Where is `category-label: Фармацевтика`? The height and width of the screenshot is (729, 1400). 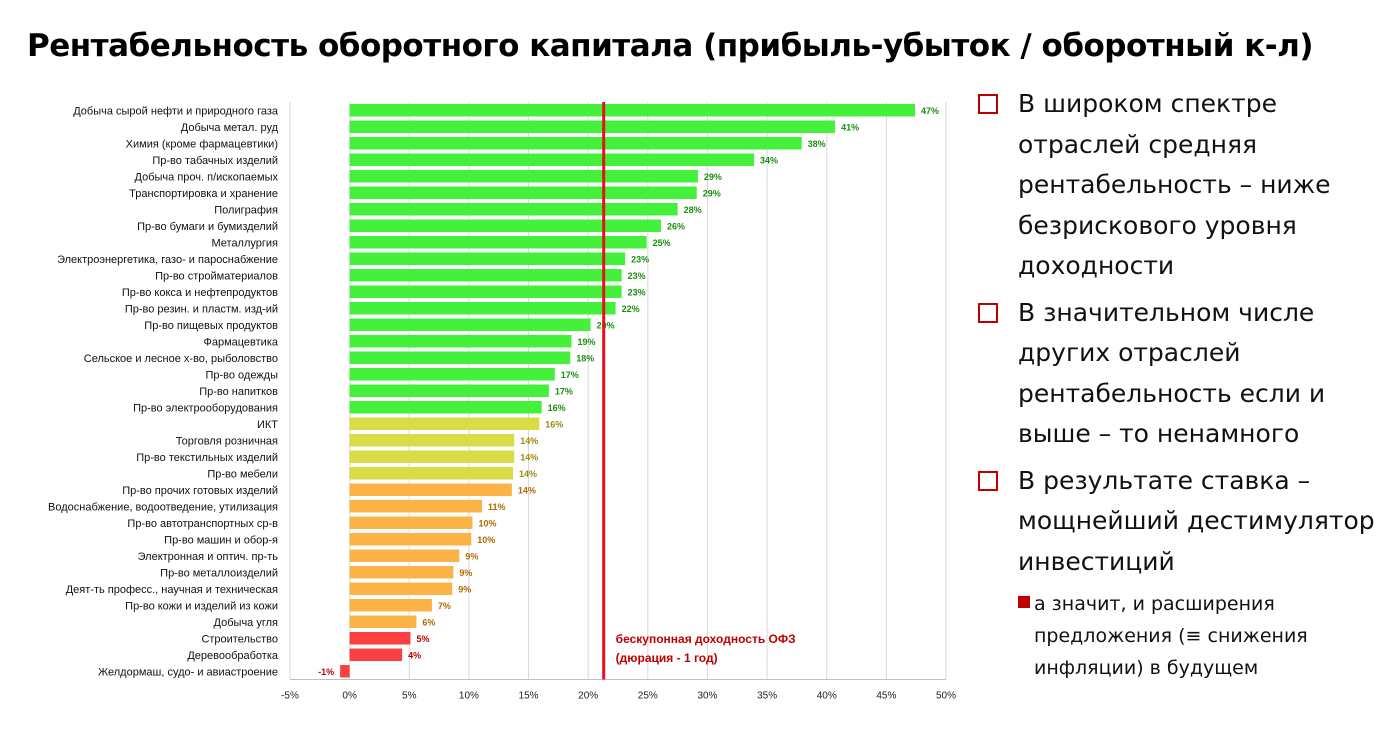
category-label: Фармацевтика is located at coordinates (240, 342).